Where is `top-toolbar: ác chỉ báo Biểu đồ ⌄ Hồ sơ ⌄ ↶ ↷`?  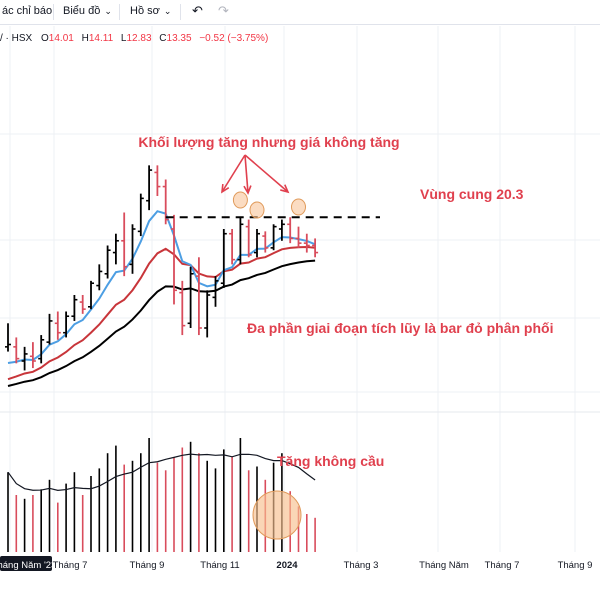 top-toolbar: ác chỉ báo Biểu đồ ⌄ Hồ sơ ⌄ ↶ ↷ is located at coordinates (300, 12).